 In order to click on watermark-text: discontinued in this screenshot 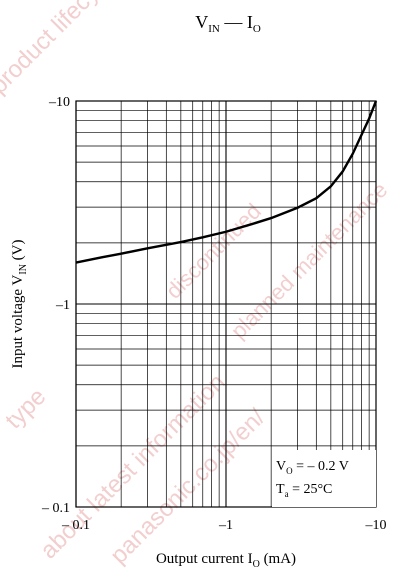, I will do `click(213, 250)`.